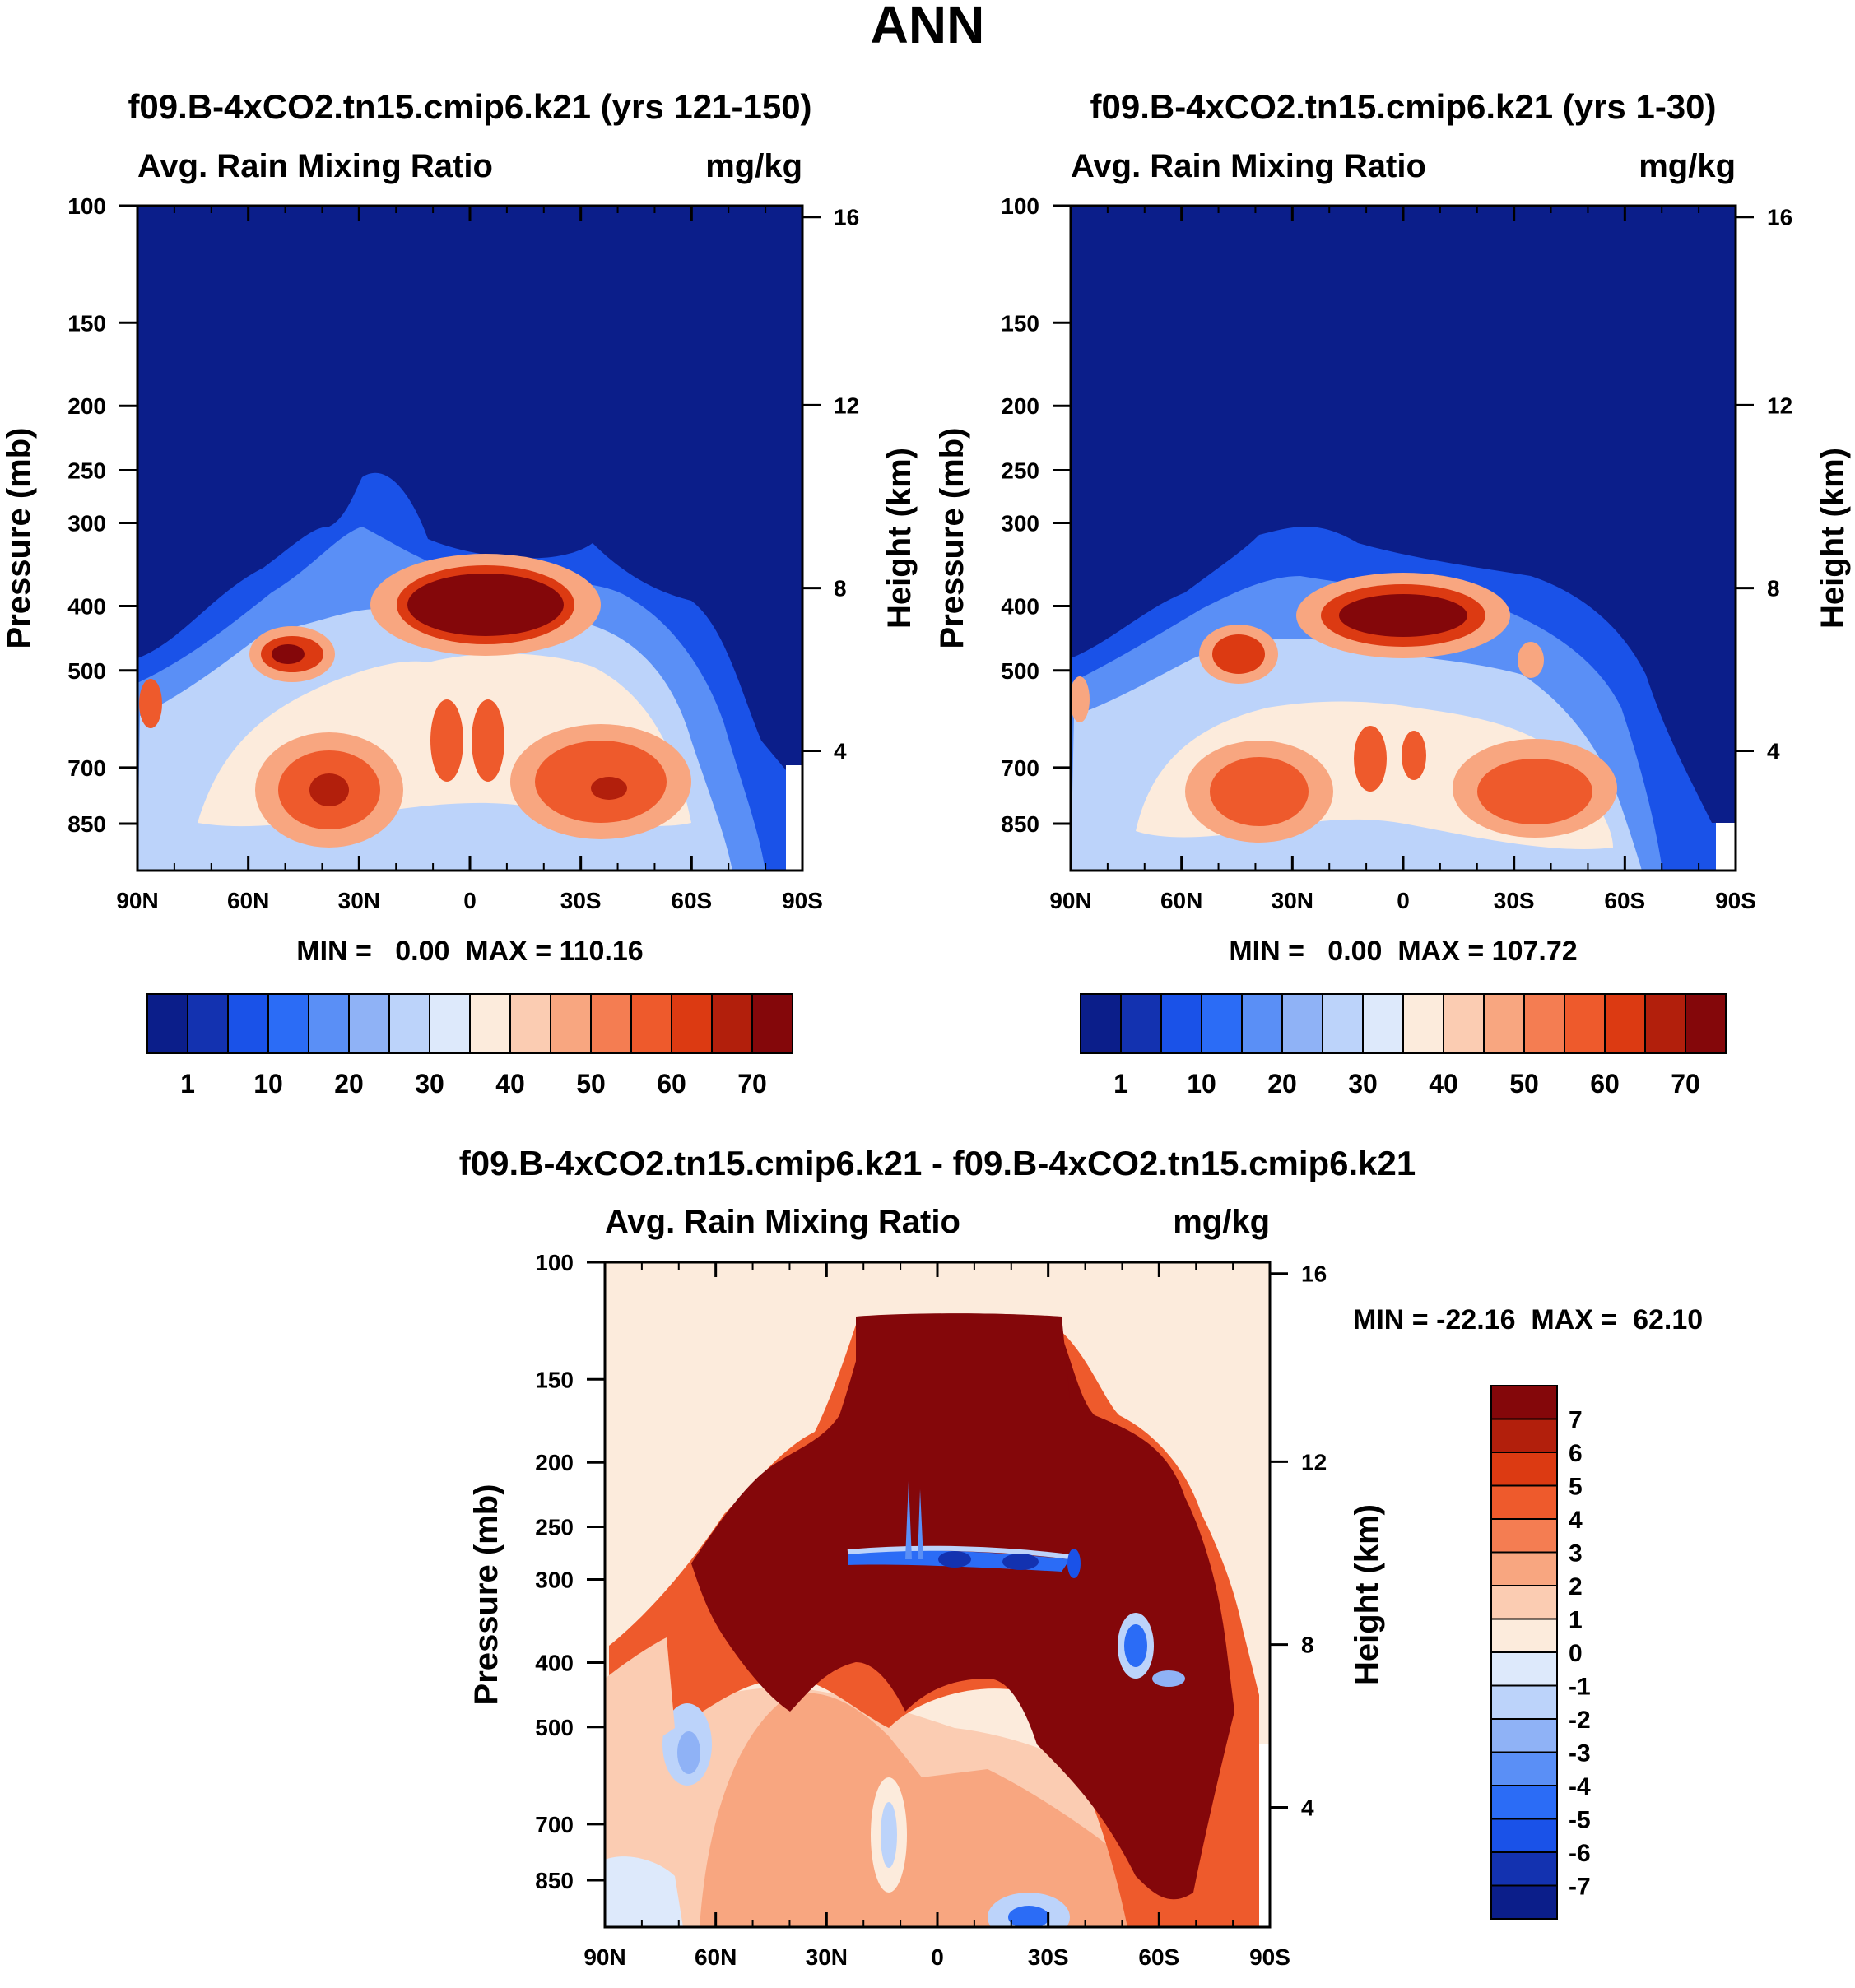 Image resolution: width=1855 pixels, height=1988 pixels. I want to click on panel-3-x-tick-label: 30N, so click(827, 1957).